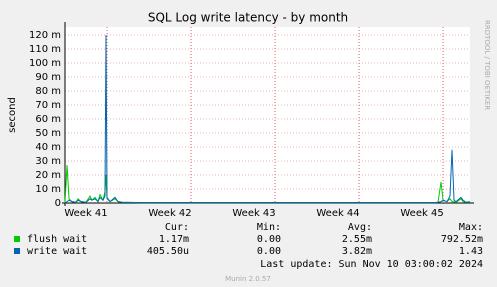 The height and width of the screenshot is (287, 497). Describe the element at coordinates (248, 18) in the screenshot. I see `chart-title: SQL Log write latency - by month` at that location.